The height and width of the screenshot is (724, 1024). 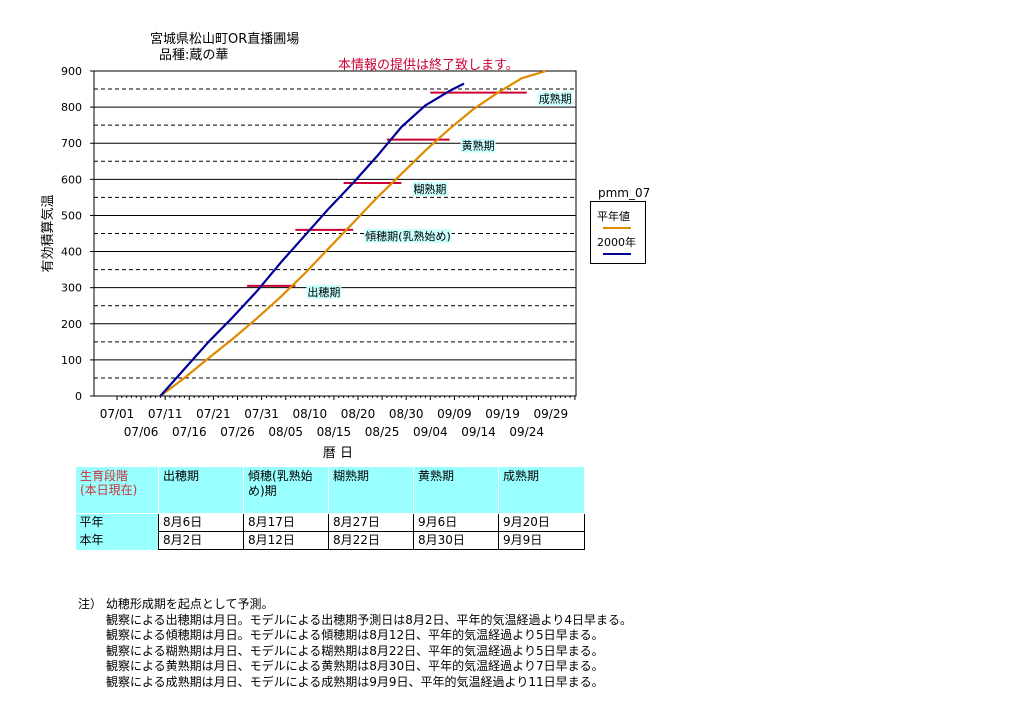 What do you see at coordinates (310, 414) in the screenshot?
I see `x-tick-label: 08/10` at bounding box center [310, 414].